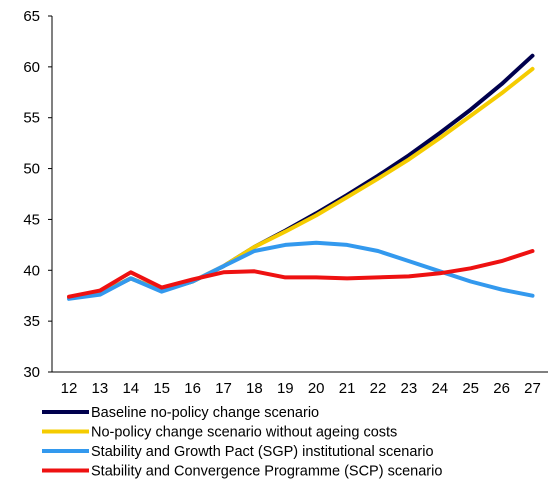 Image resolution: width=553 pixels, height=502 pixels. Describe the element at coordinates (31, 118) in the screenshot. I see `y-tick-label: 55` at that location.